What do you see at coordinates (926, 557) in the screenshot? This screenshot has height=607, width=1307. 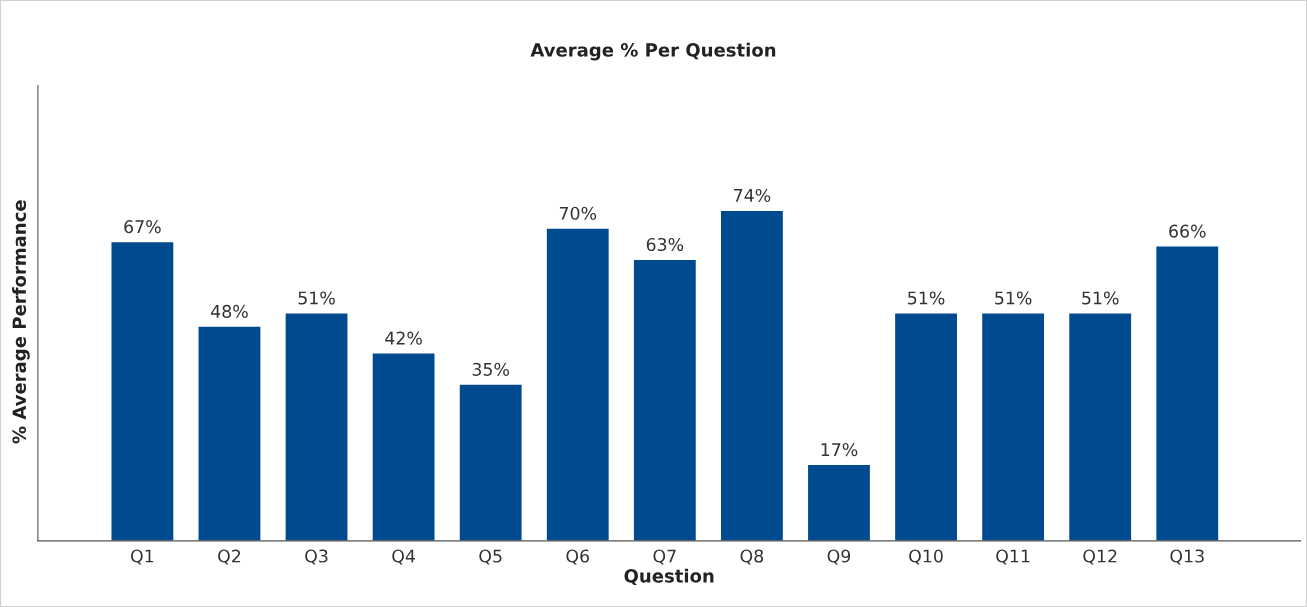 I see `x-tick-label: Q10` at bounding box center [926, 557].